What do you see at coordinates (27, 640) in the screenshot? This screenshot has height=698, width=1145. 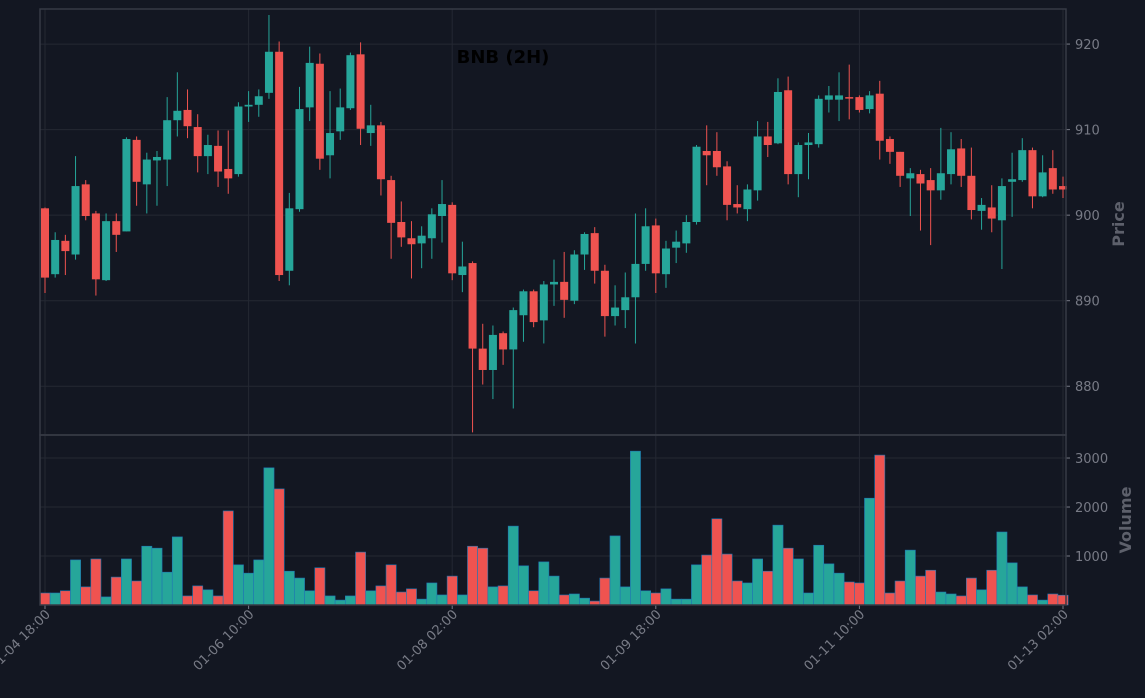 I see `time-tick-label: 01-04 18:00` at bounding box center [27, 640].